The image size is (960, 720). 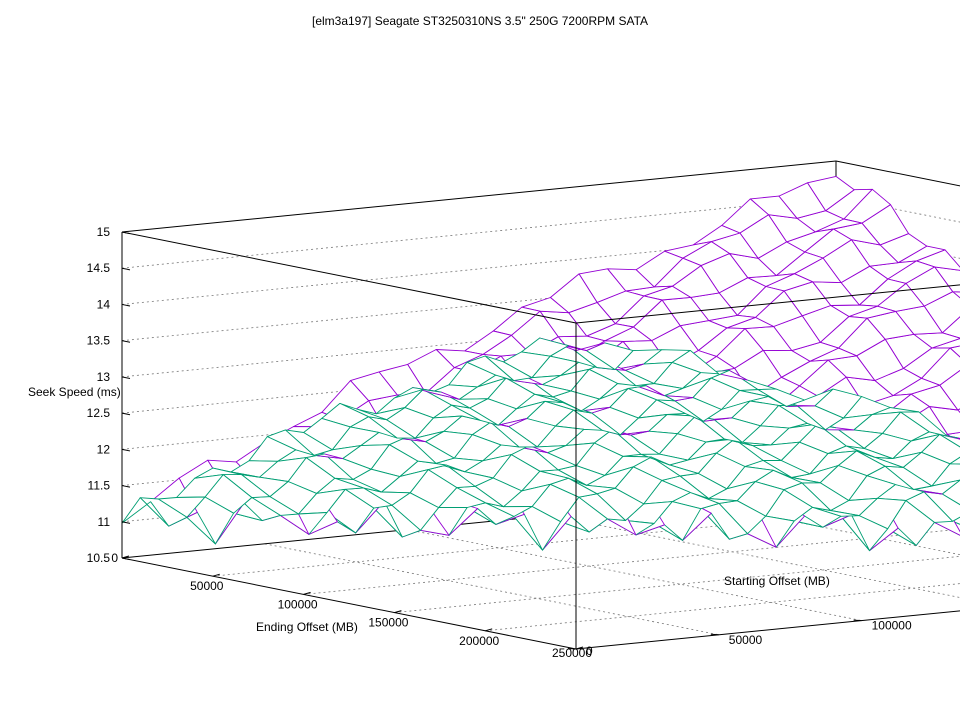 What do you see at coordinates (298, 604) in the screenshot?
I see `x-tick-label: 100000` at bounding box center [298, 604].